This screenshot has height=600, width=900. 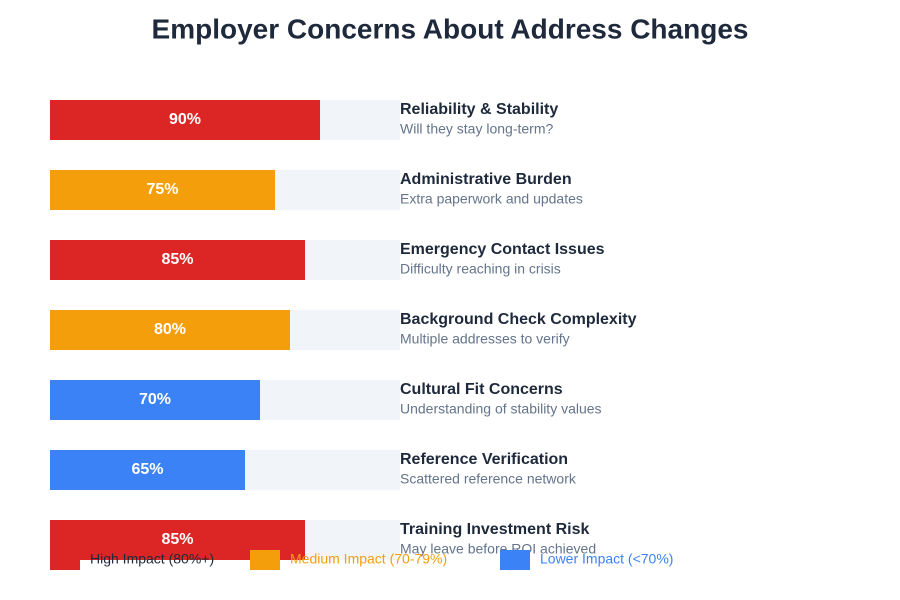 What do you see at coordinates (494, 529) in the screenshot?
I see `category-label: Training Investment Risk` at bounding box center [494, 529].